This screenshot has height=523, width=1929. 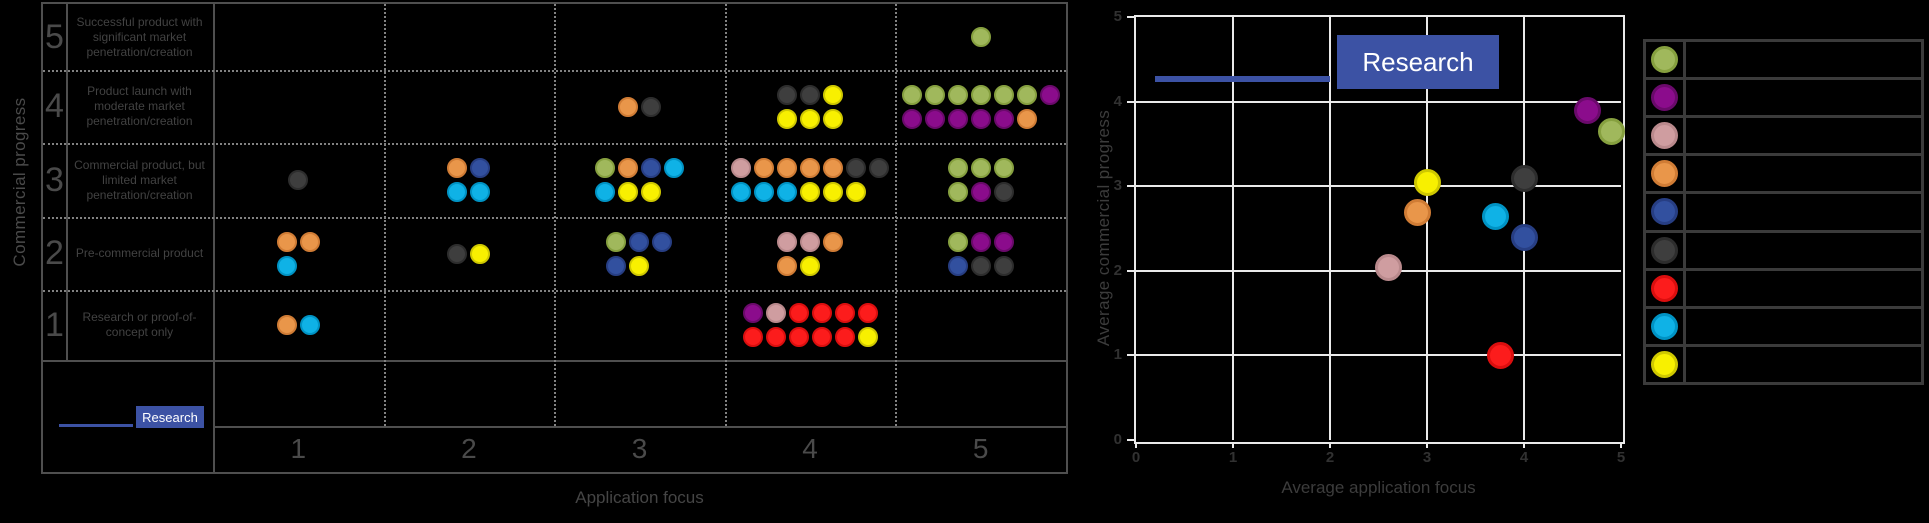 What do you see at coordinates (1664, 364) in the screenshot?
I see `legend-swatch-yellow` at bounding box center [1664, 364].